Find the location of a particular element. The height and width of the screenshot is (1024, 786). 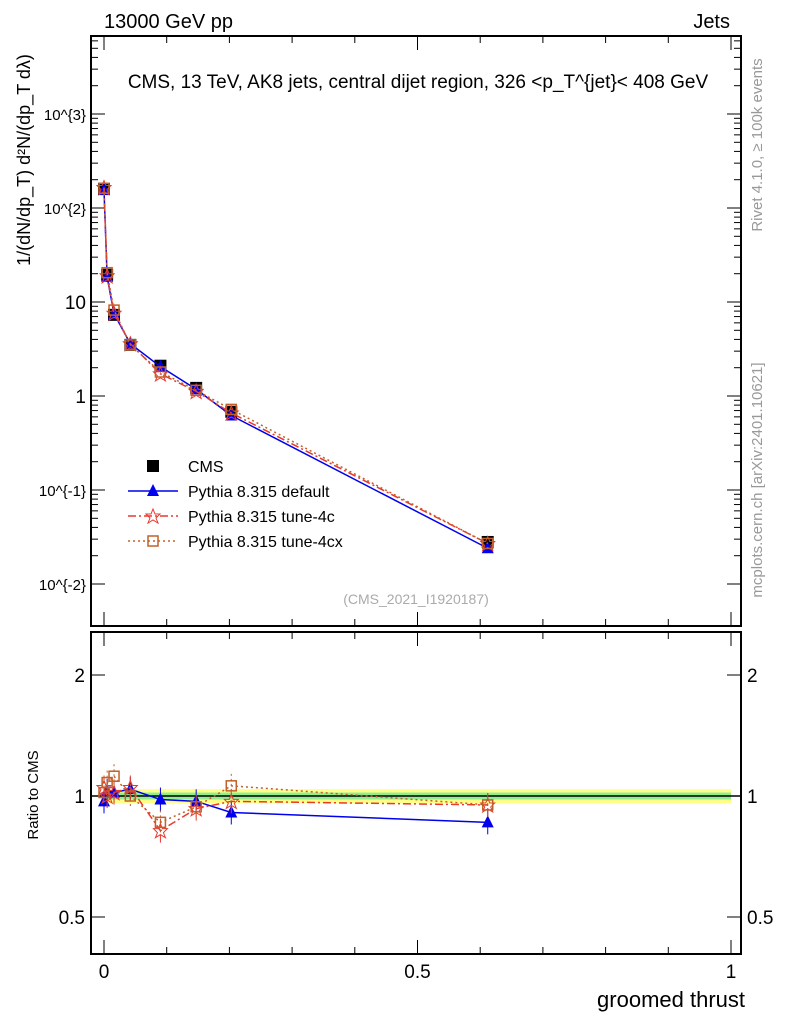

x-tick-label: 1 is located at coordinates (731, 972).